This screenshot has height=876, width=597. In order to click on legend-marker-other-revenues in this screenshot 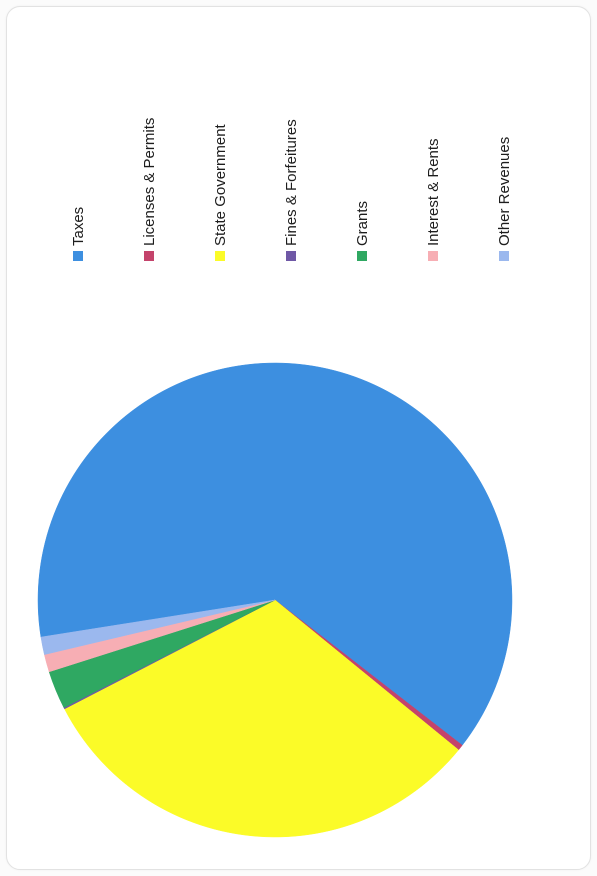, I will do `click(504, 256)`.